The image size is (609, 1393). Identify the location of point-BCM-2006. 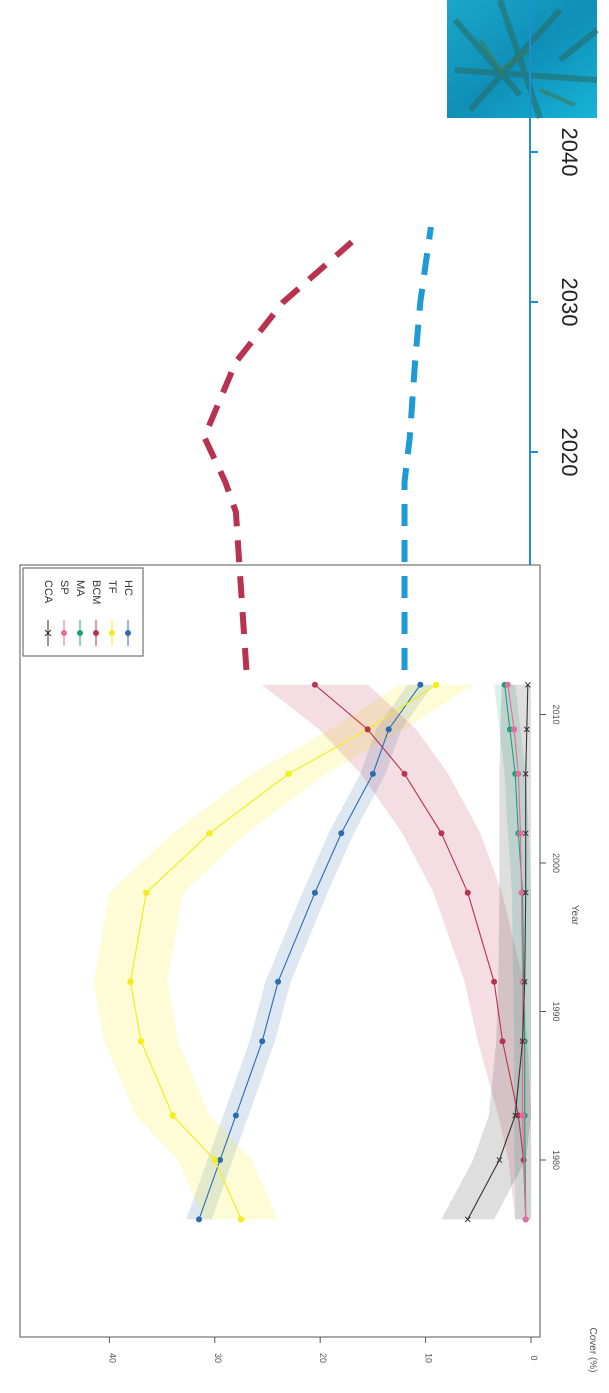
(404, 773).